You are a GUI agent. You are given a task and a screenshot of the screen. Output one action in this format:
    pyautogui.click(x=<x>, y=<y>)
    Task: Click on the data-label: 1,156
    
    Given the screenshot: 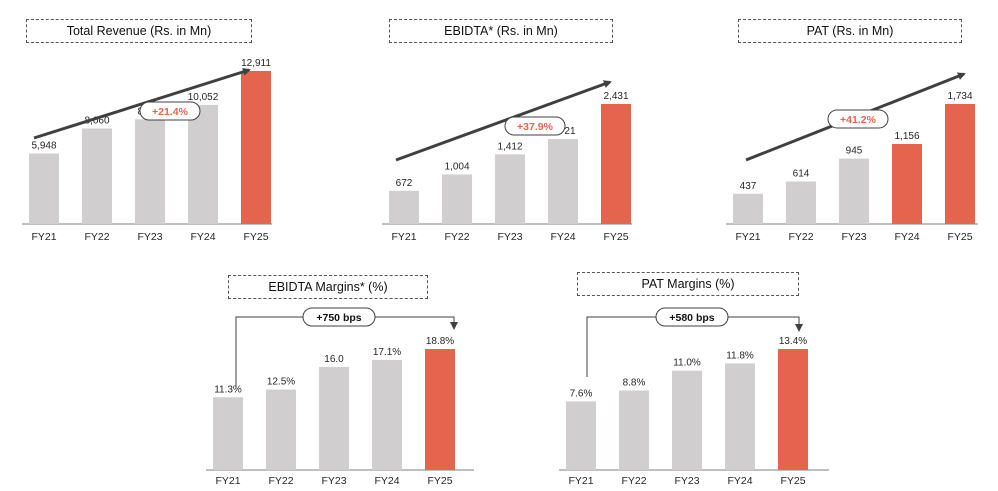 What is the action you would take?
    pyautogui.click(x=906, y=136)
    